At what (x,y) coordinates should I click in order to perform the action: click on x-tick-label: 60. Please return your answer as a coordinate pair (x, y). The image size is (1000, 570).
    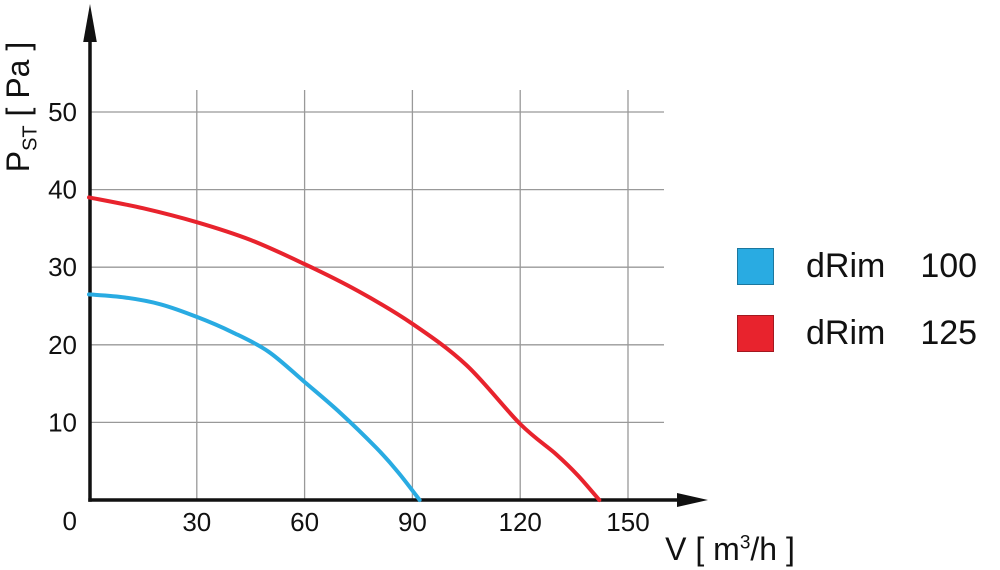
    Looking at the image, I should click on (304, 522).